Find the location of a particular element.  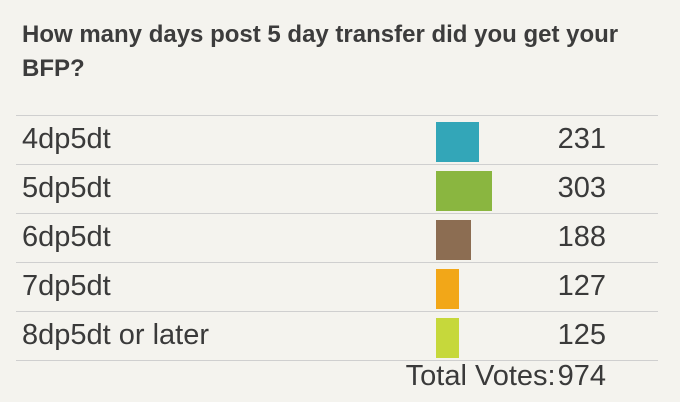

poll-option-row: 7dp5dt 127 is located at coordinates (337, 286).